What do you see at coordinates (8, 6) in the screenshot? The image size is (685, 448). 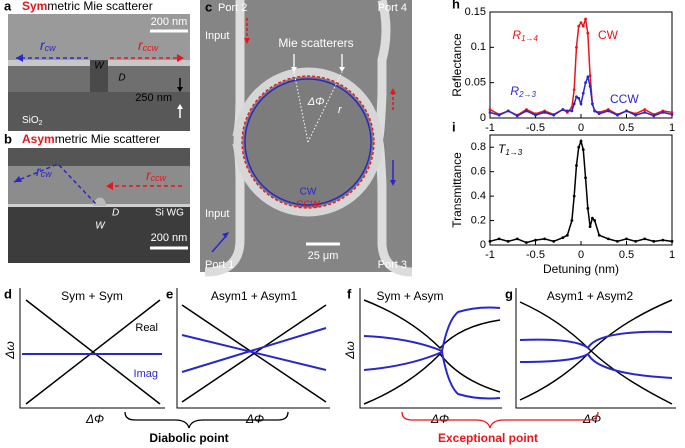 I see `panel-letter: a` at bounding box center [8, 6].